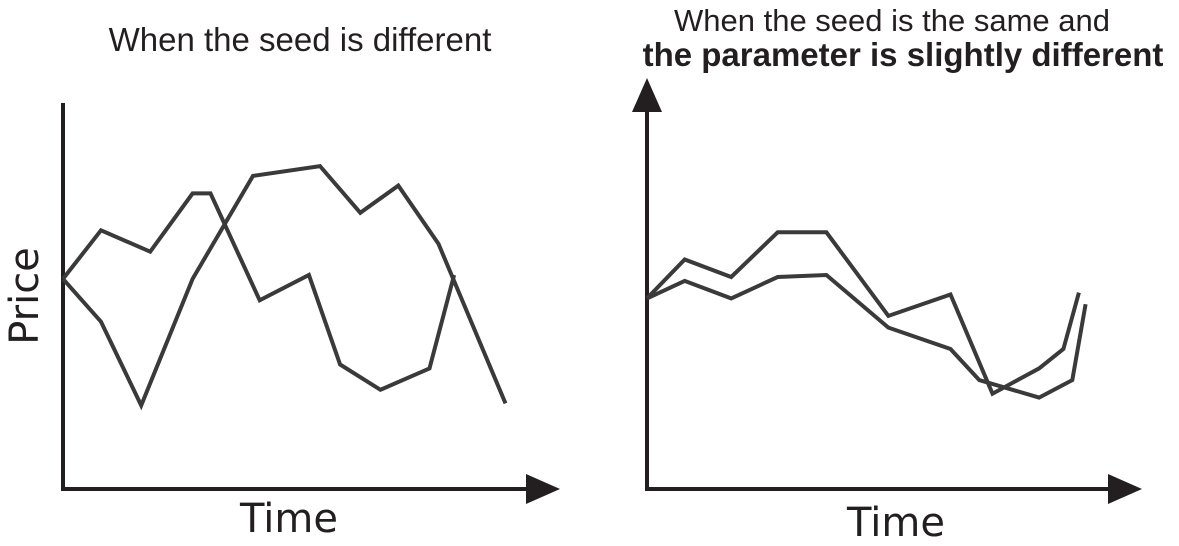 The width and height of the screenshot is (1179, 546). What do you see at coordinates (1125, 489) in the screenshot?
I see `right-x-axis-arrow-icon` at bounding box center [1125, 489].